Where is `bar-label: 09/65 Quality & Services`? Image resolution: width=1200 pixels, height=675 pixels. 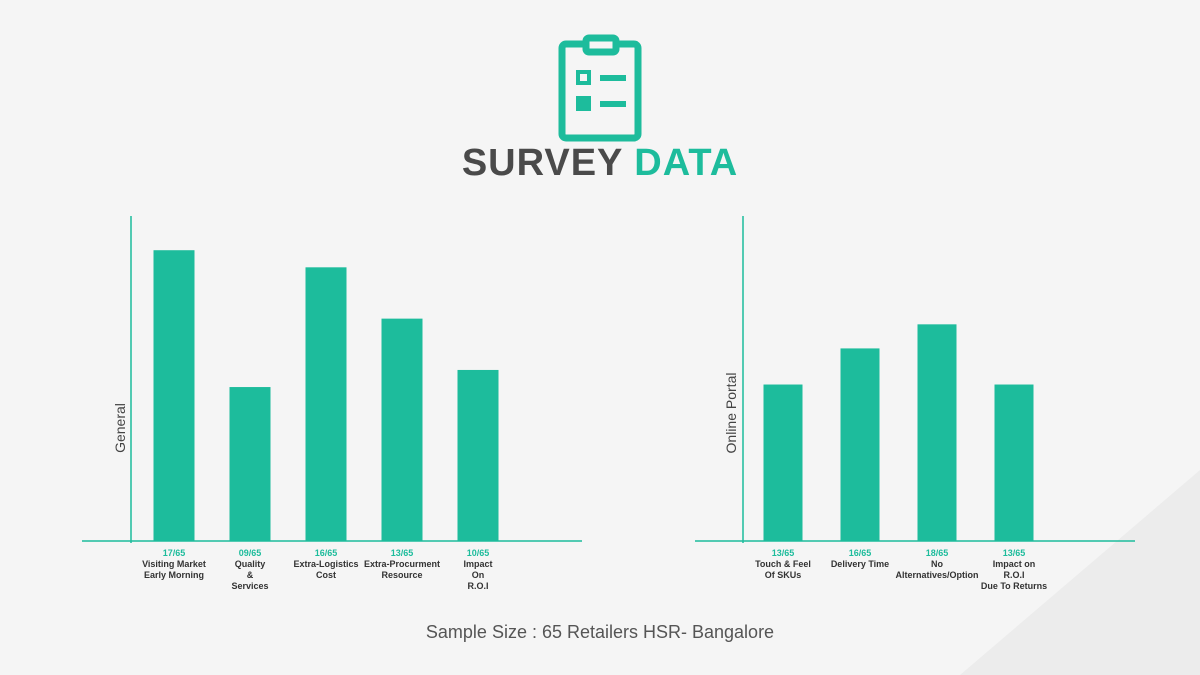
bar-label: 09/65 Quality & Services is located at coordinates (250, 570).